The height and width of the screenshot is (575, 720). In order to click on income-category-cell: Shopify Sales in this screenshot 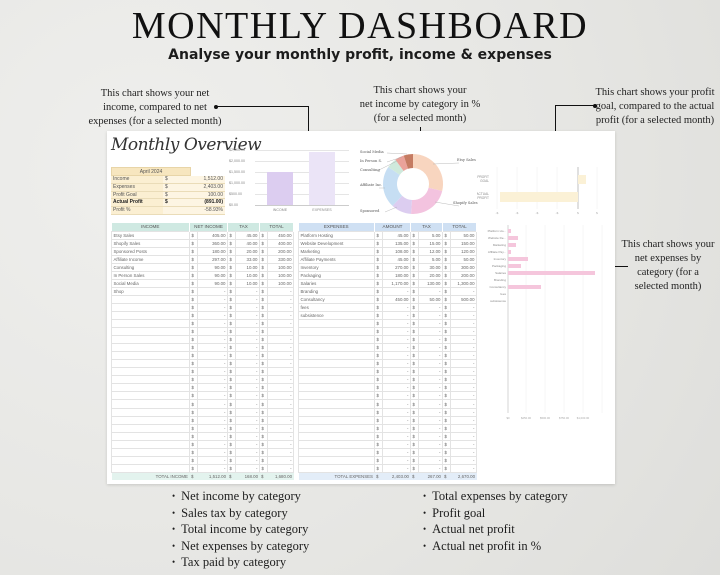, I will do `click(150, 243)`.